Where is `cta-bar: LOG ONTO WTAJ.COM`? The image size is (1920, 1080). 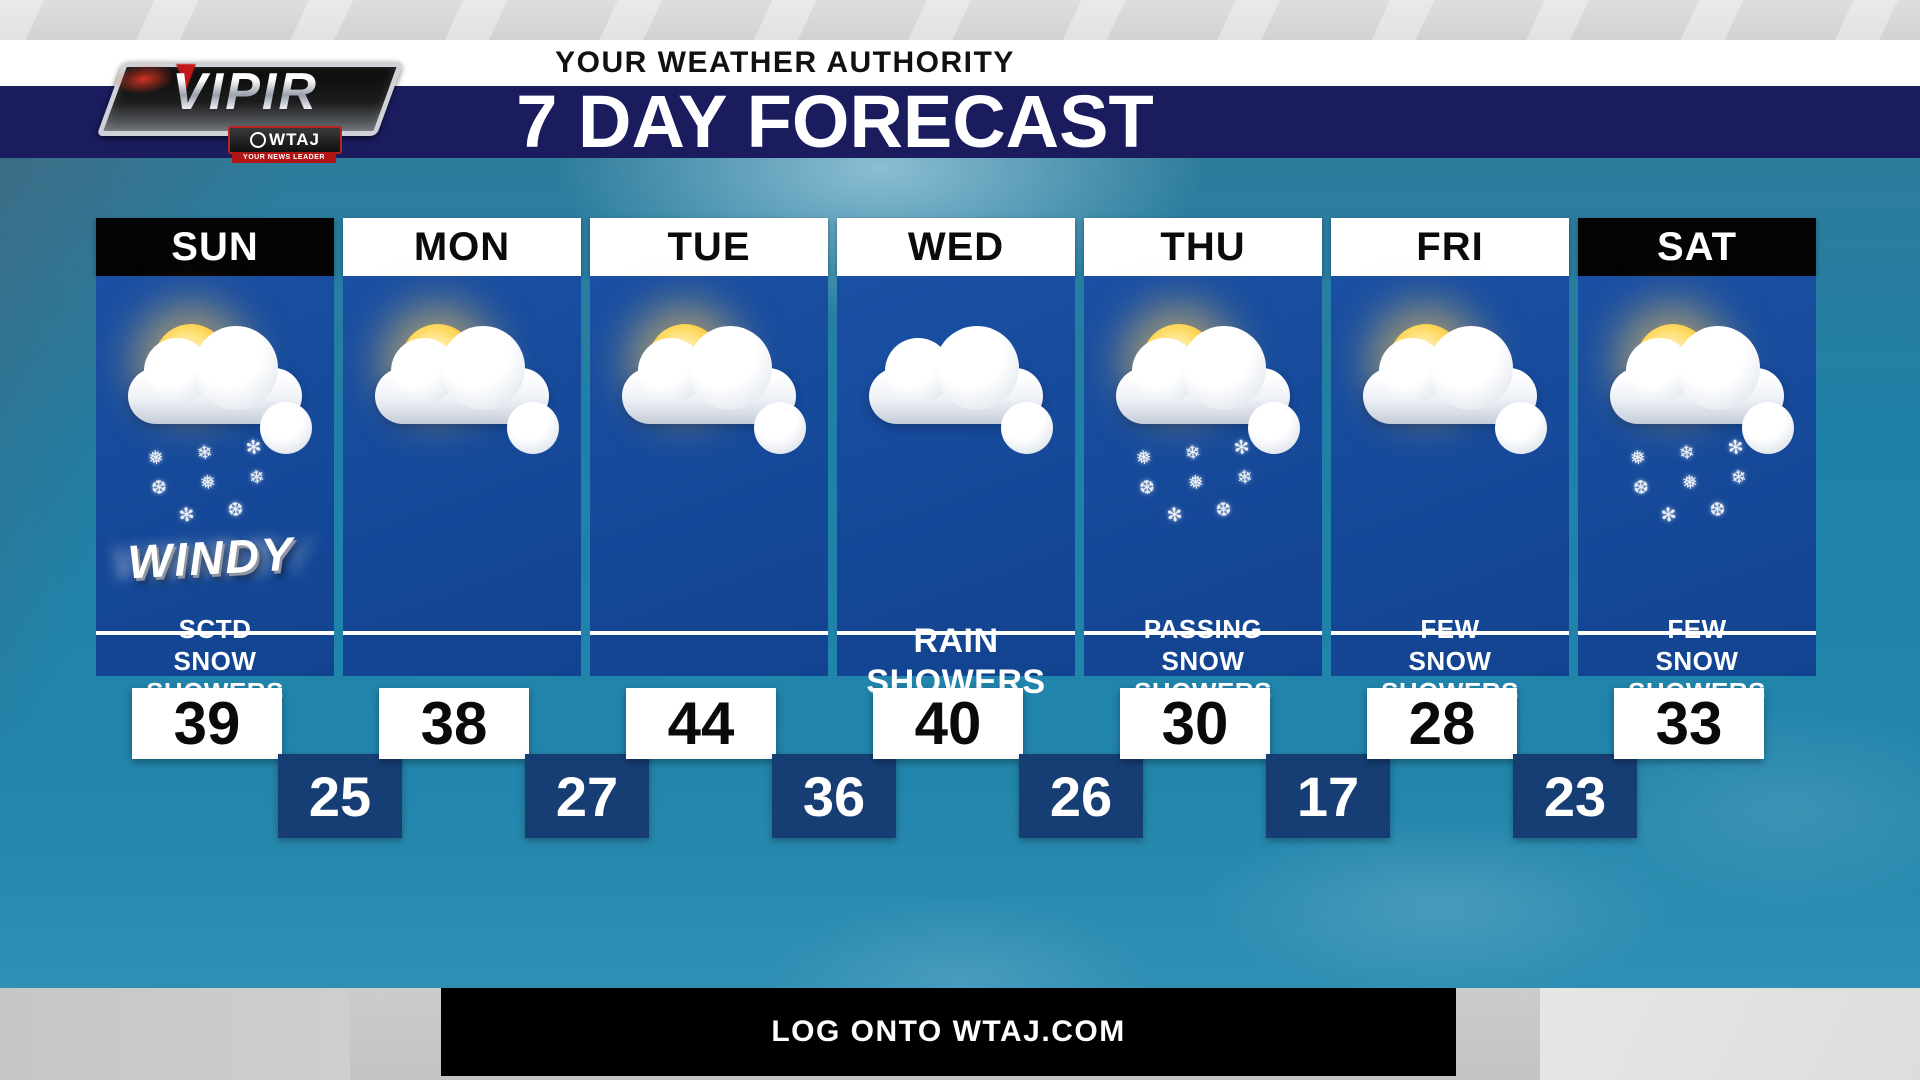
cta-bar: LOG ONTO WTAJ.COM is located at coordinates (948, 1032).